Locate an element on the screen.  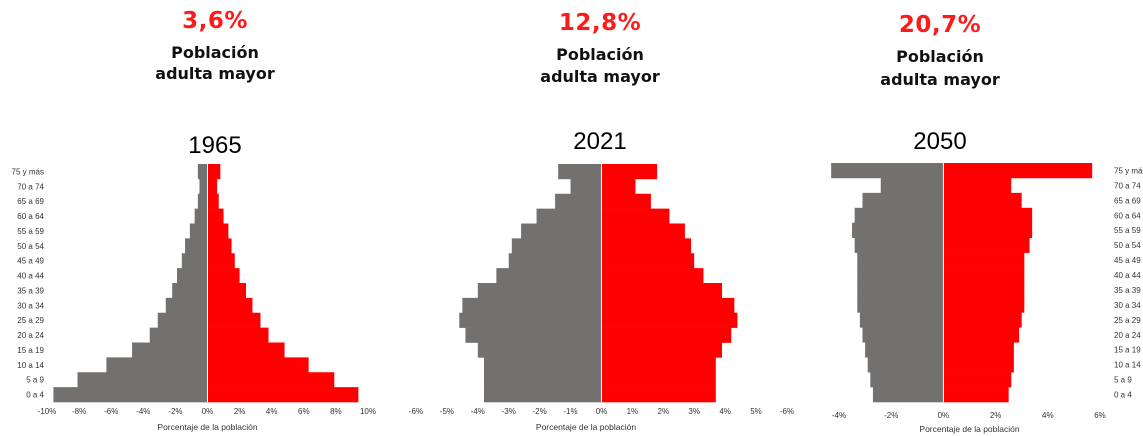
x-tick-label: -1% is located at coordinates (570, 411).